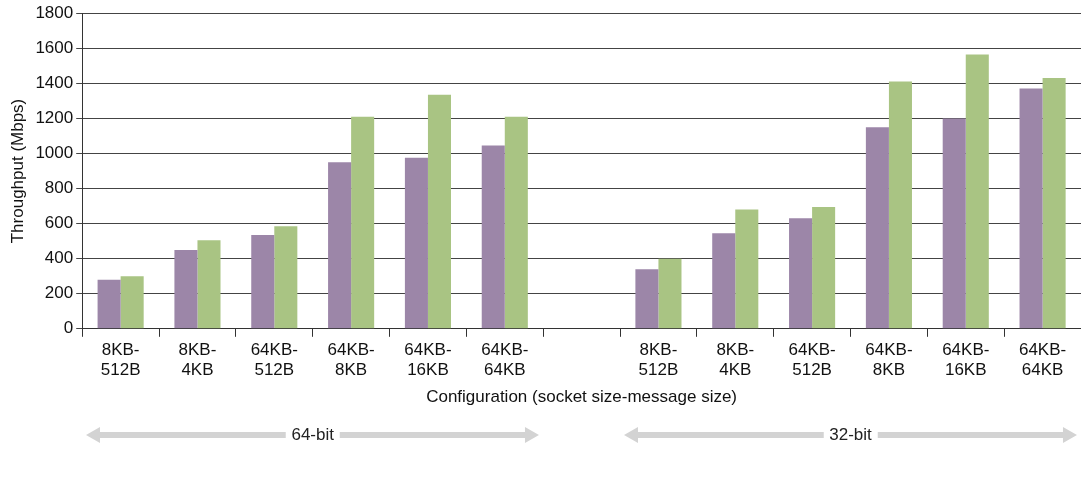 This screenshot has height=482, width=1081. I want to click on y-tick-label: 1800, so click(54, 12).